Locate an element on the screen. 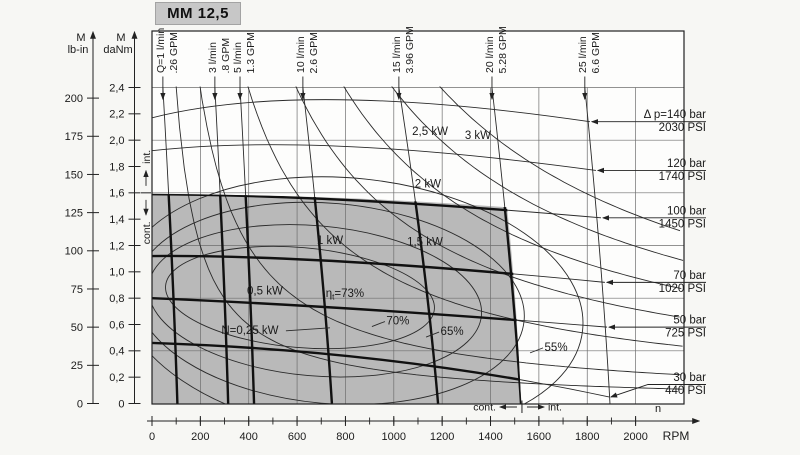 This screenshot has height=455, width=800. axis-lbin: Mlb-in 0 25 50 75 100 125 150 175 200 is located at coordinates (82, 220).